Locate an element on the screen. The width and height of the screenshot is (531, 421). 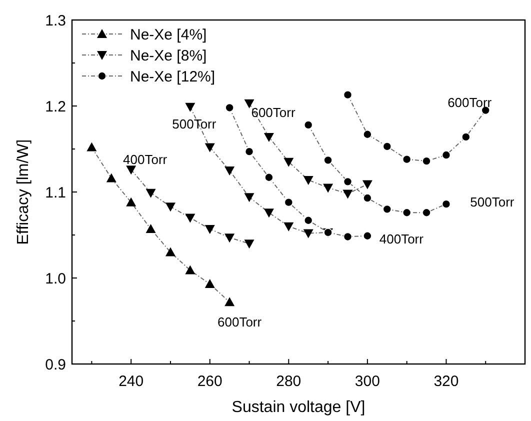
x-tick-label: 280 is located at coordinates (289, 381).